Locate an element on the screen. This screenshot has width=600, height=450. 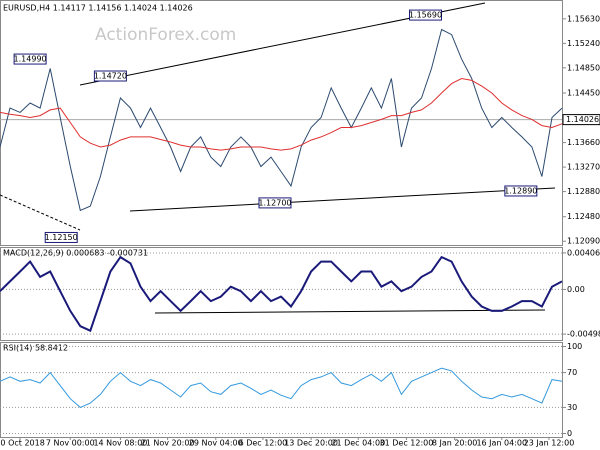
price-annotation: 1.15690 is located at coordinates (425, 15).